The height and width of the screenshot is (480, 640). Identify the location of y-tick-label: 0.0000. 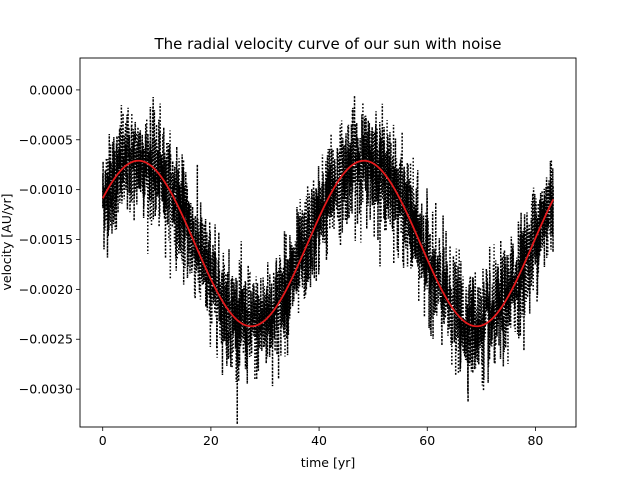
(51, 89).